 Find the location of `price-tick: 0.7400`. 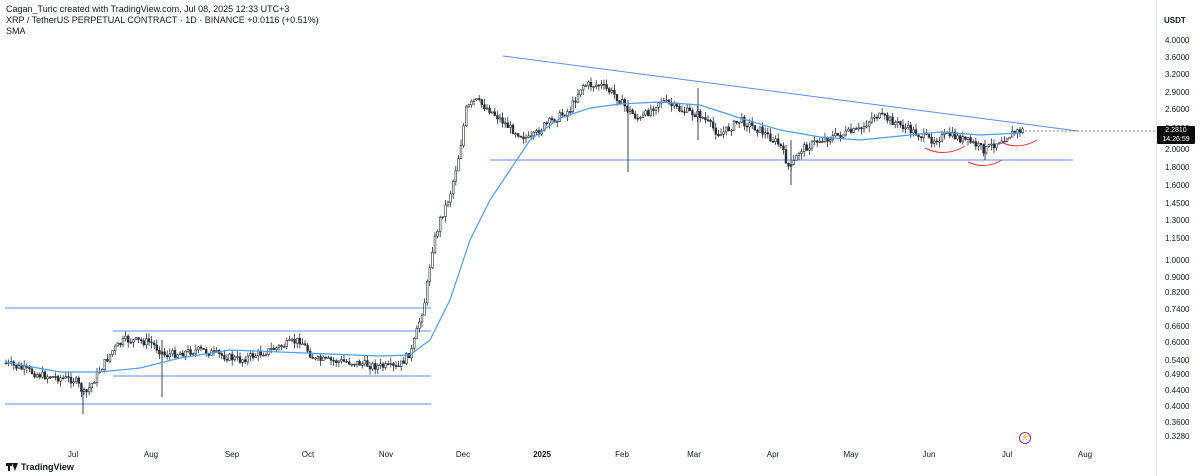

price-tick: 0.7400 is located at coordinates (1177, 309).